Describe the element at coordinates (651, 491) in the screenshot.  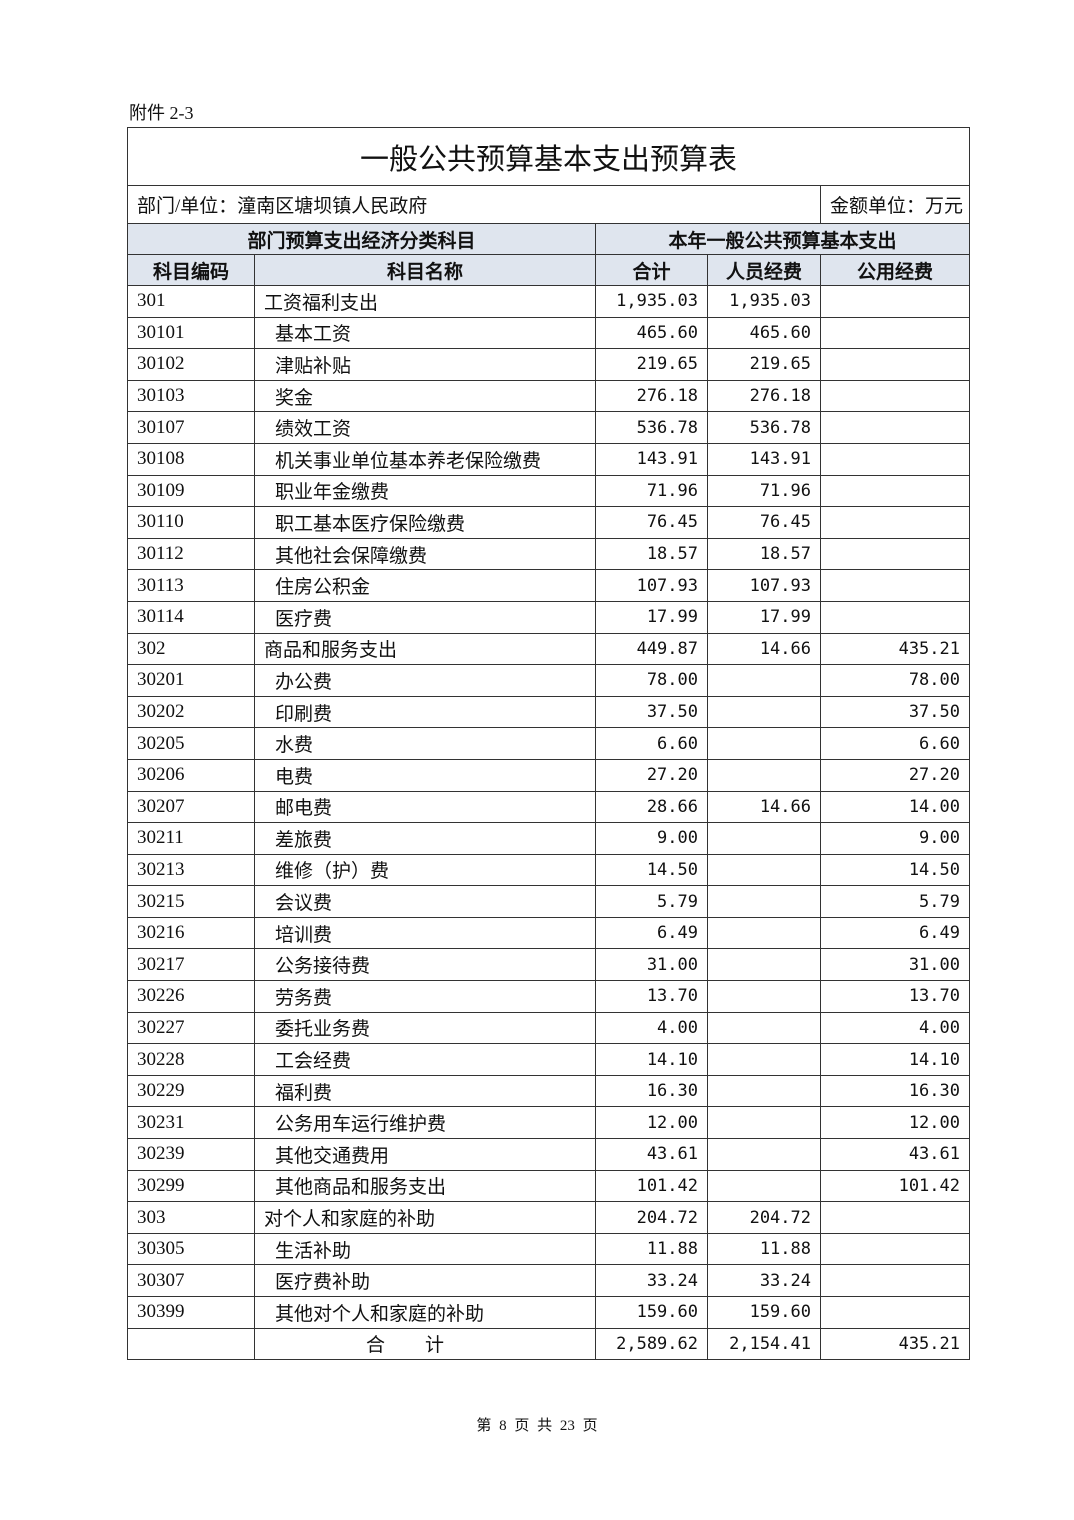
I see `cell-total: 71.96` at that location.